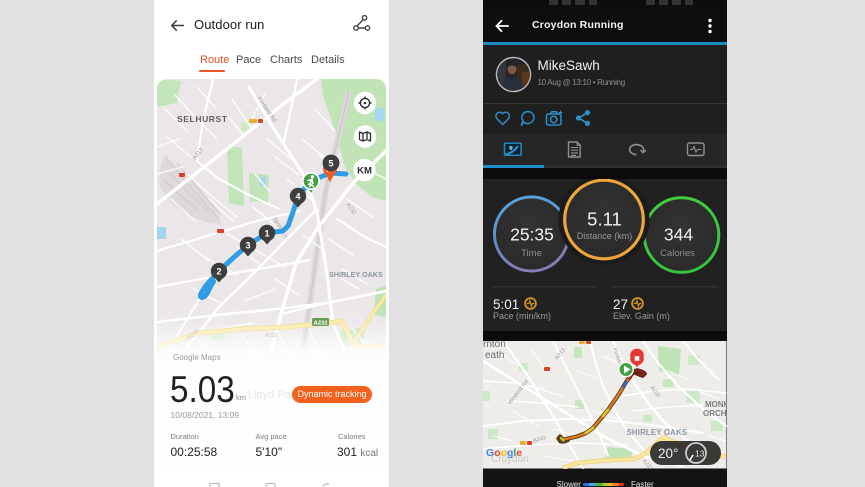 The height and width of the screenshot is (487, 865). I want to click on svg-text: e, so click(519, 453).